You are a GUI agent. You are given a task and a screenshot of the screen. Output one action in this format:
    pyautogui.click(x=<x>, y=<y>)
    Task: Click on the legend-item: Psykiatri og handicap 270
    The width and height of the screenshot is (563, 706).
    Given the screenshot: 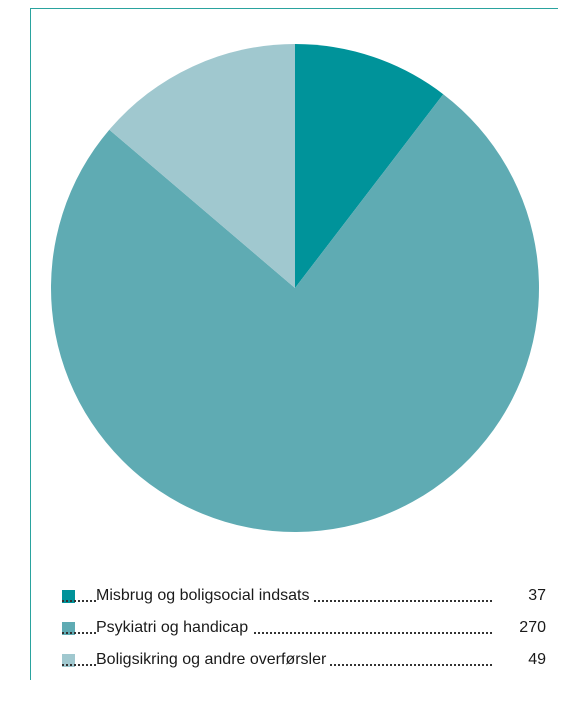 What is the action you would take?
    pyautogui.click(x=305, y=628)
    